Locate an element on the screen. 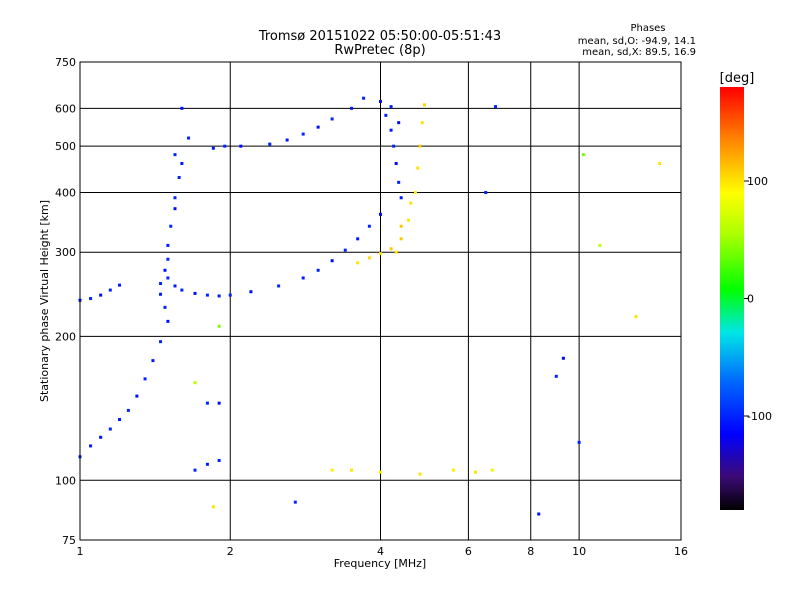 Image resolution: width=800 pixels, height=600 pixels. y-tick-label: 600 is located at coordinates (65, 108).